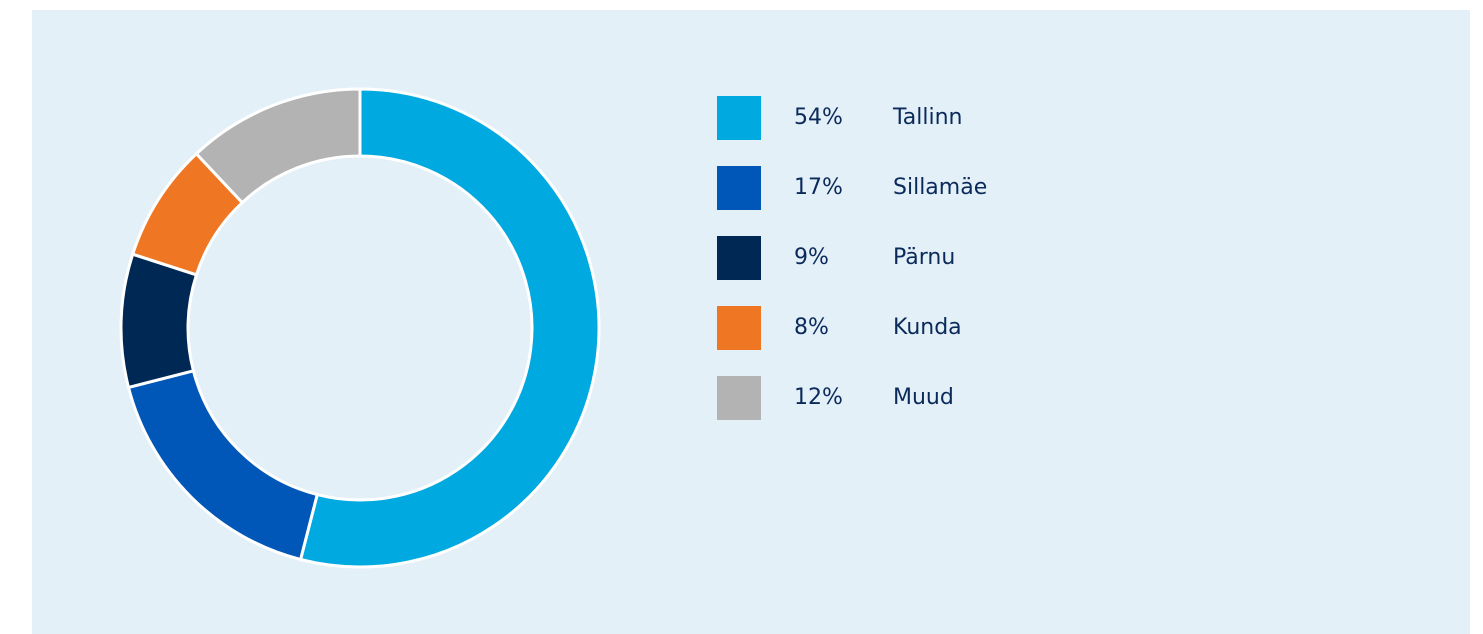 This screenshot has width=1483, height=634. I want to click on legend-label: Tallinn, so click(927, 117).